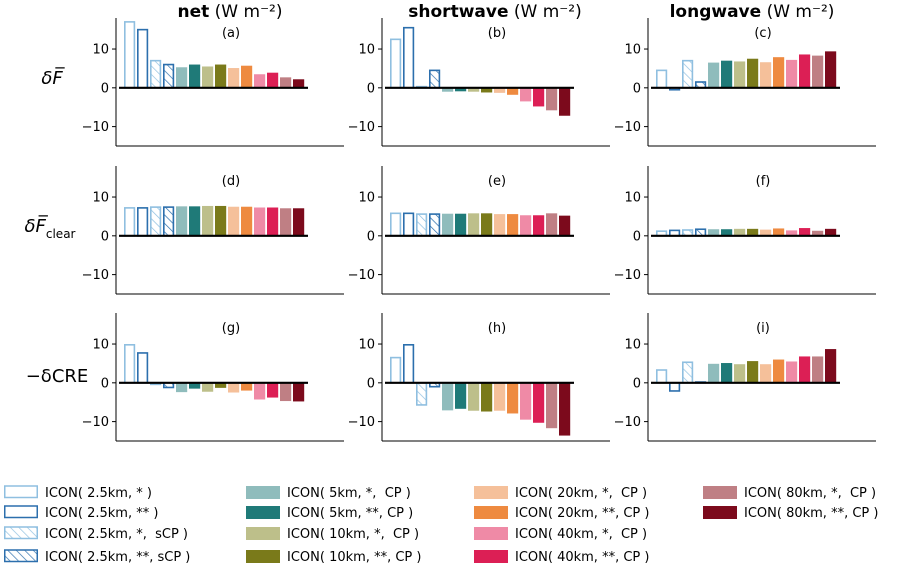 The image size is (900, 577). What do you see at coordinates (810, 493) in the screenshot?
I see `legend-label: ICON( 80km, *, CP )` at bounding box center [810, 493].